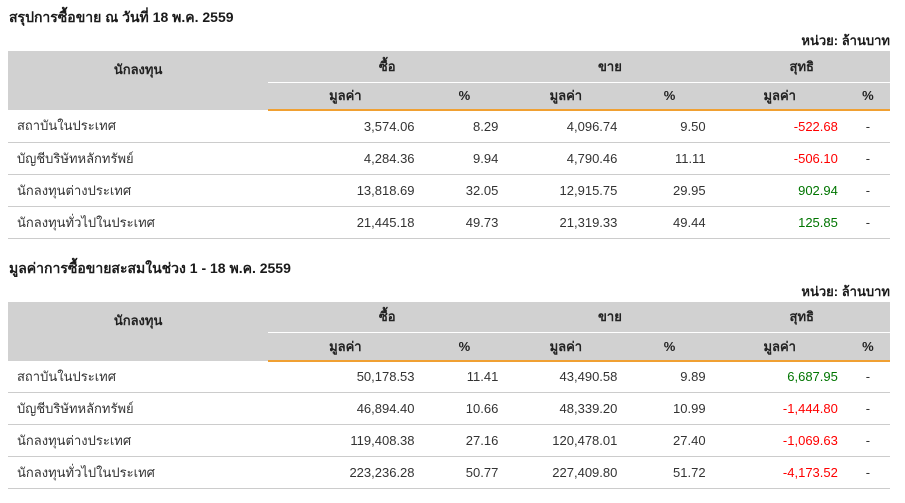  I want to click on buy-value-cell: 13,818.69, so click(345, 190).